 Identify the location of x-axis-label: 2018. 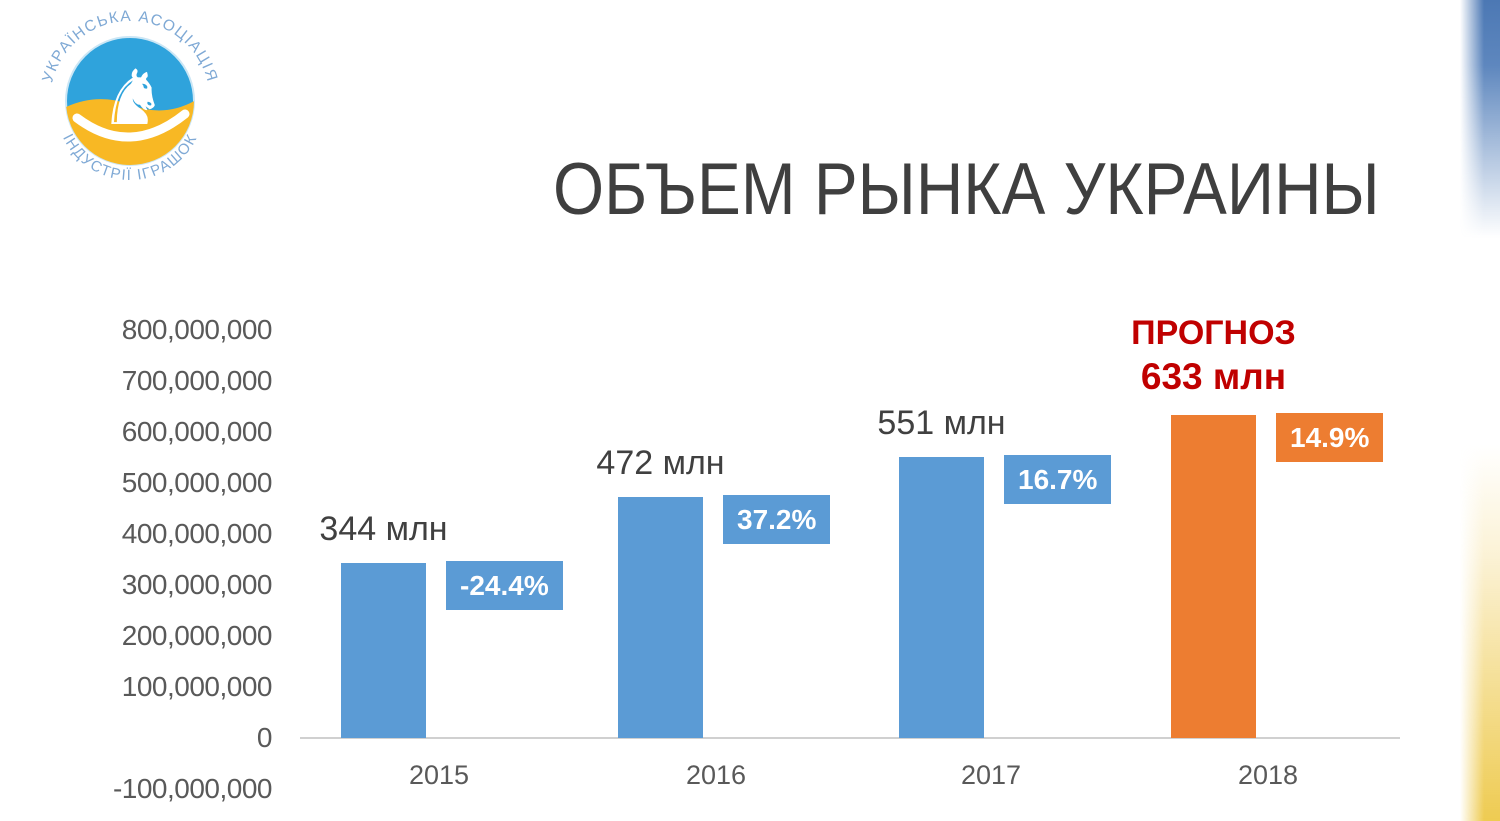
(1268, 775).